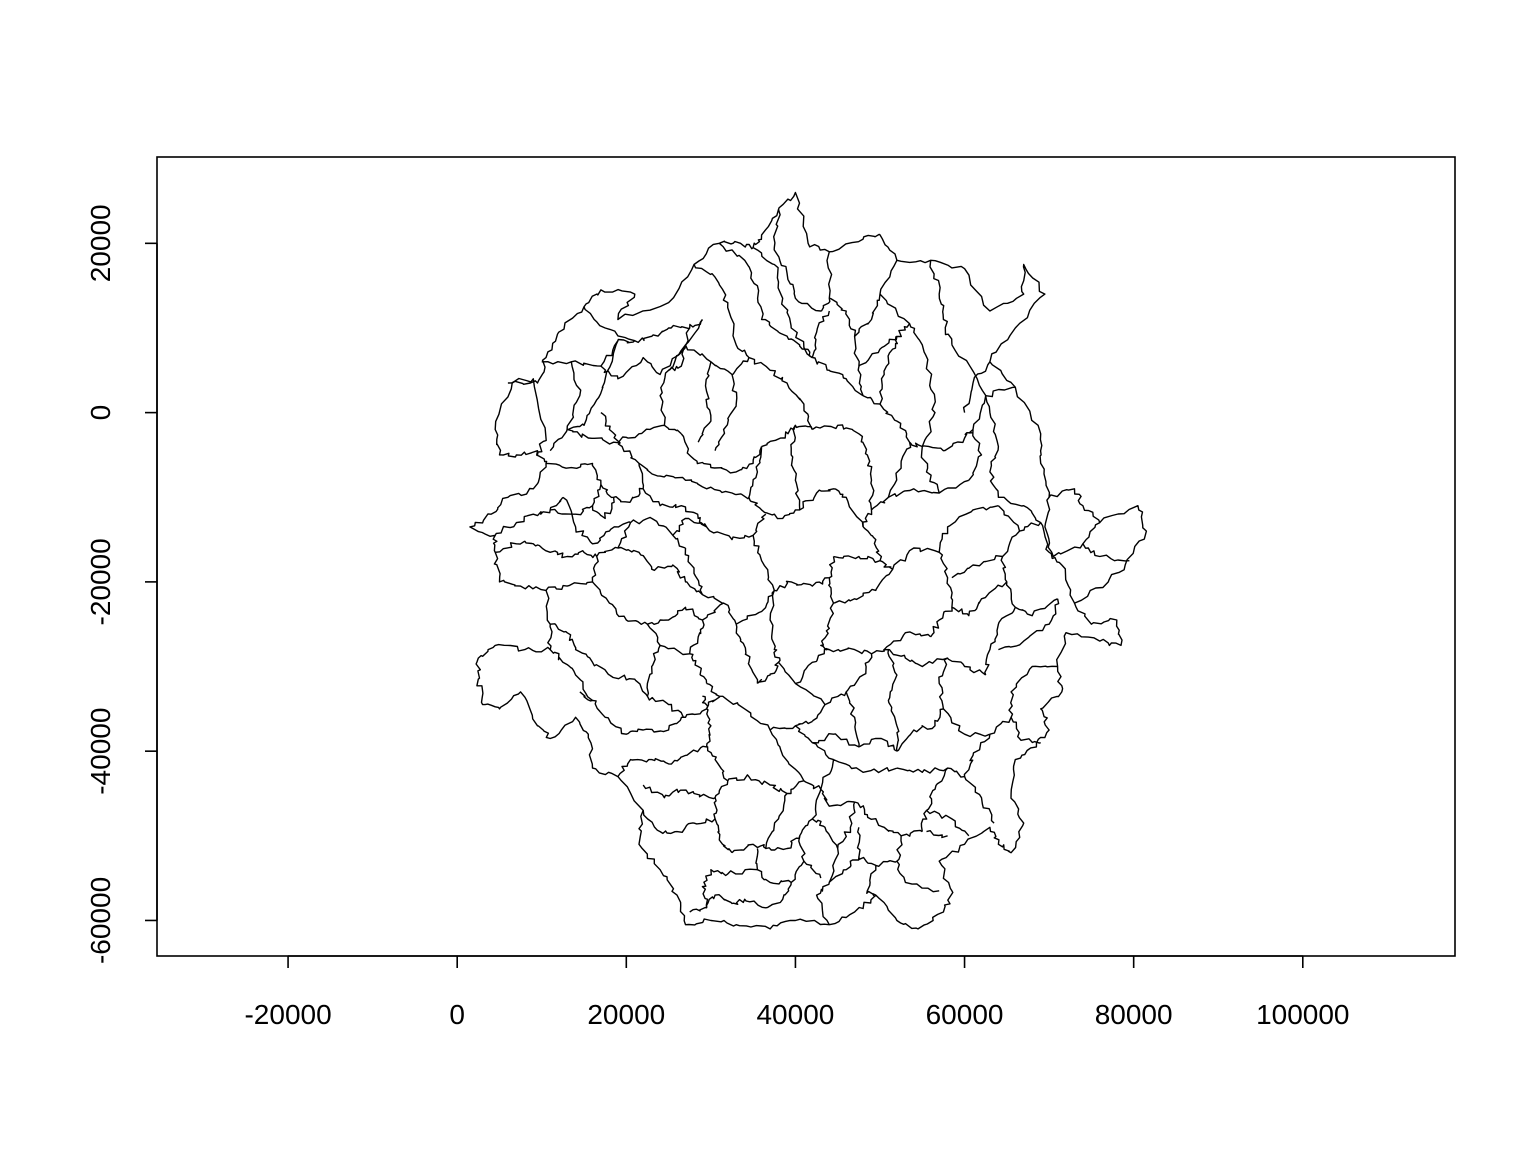 The image size is (1536, 1152). I want to click on y-tick-label: -40000, so click(100, 751).